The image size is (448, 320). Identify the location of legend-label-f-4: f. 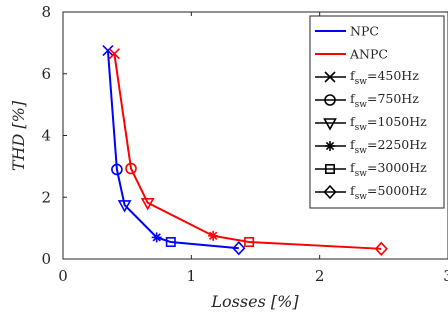
(353, 167).